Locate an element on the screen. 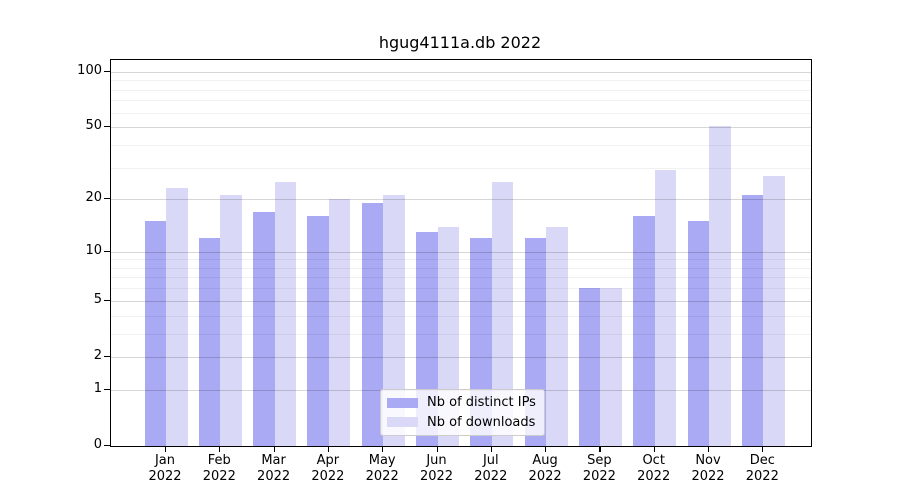 Image resolution: width=900 pixels, height=500 pixels. legend-item-distinct-ips: Nb of distinct IPs is located at coordinates (465, 402).